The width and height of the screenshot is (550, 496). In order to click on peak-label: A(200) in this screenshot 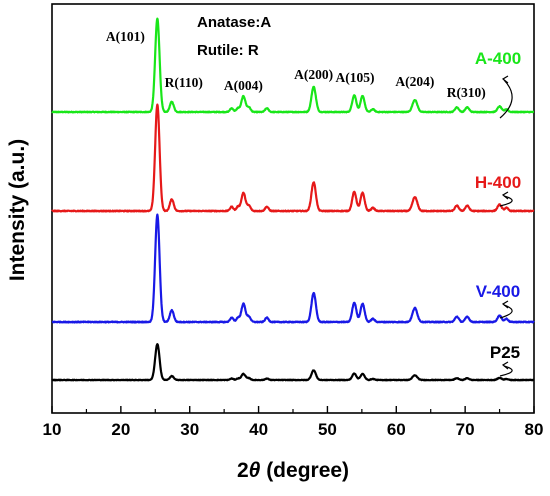, I will do `click(313, 74)`.